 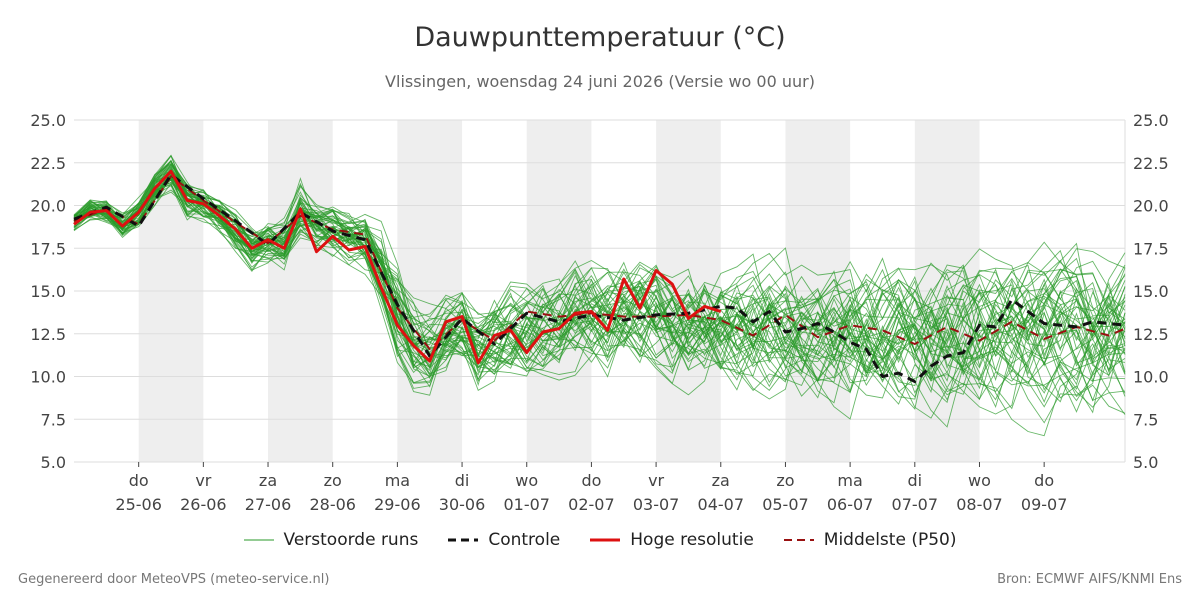 What do you see at coordinates (397, 504) in the screenshot?
I see `x-tick-date: 29-06` at bounding box center [397, 504].